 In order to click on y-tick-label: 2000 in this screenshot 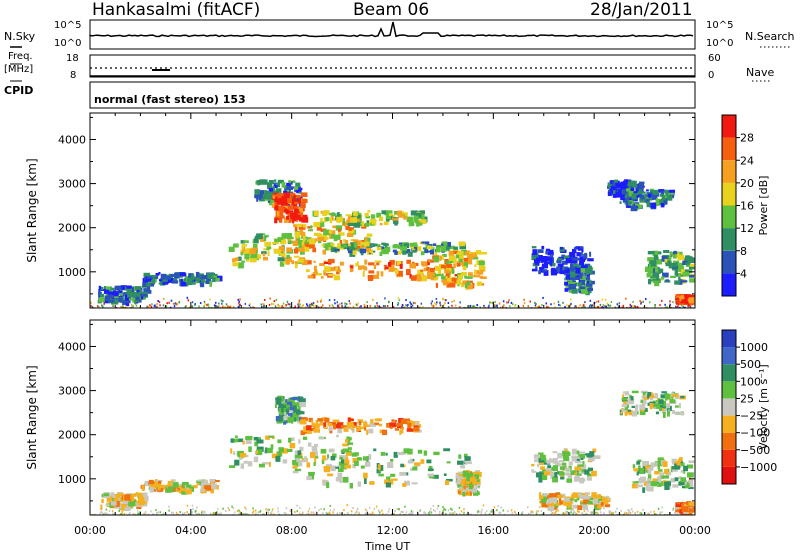, I will do `click(72, 435)`.